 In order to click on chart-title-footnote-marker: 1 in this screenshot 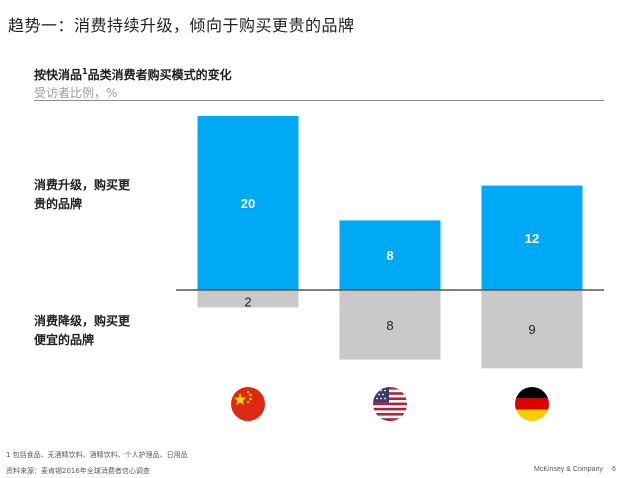, I will do `click(85, 71)`.